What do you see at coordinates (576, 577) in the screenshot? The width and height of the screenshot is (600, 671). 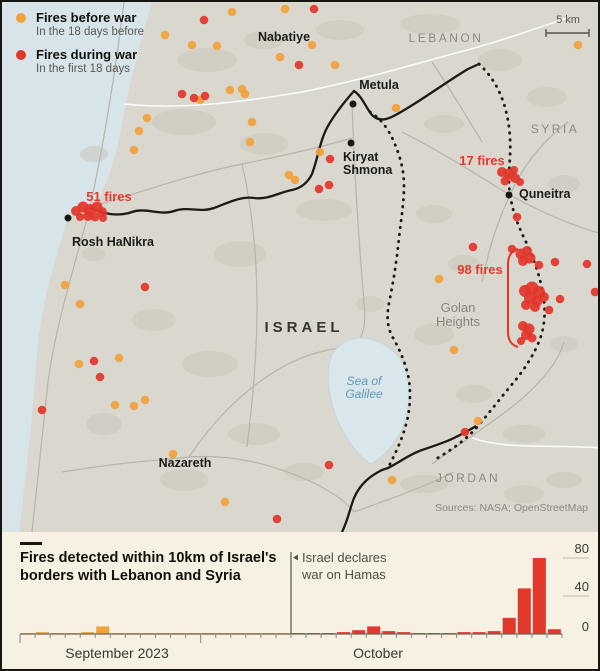 I see `y-grid-stubs` at bounding box center [576, 577].